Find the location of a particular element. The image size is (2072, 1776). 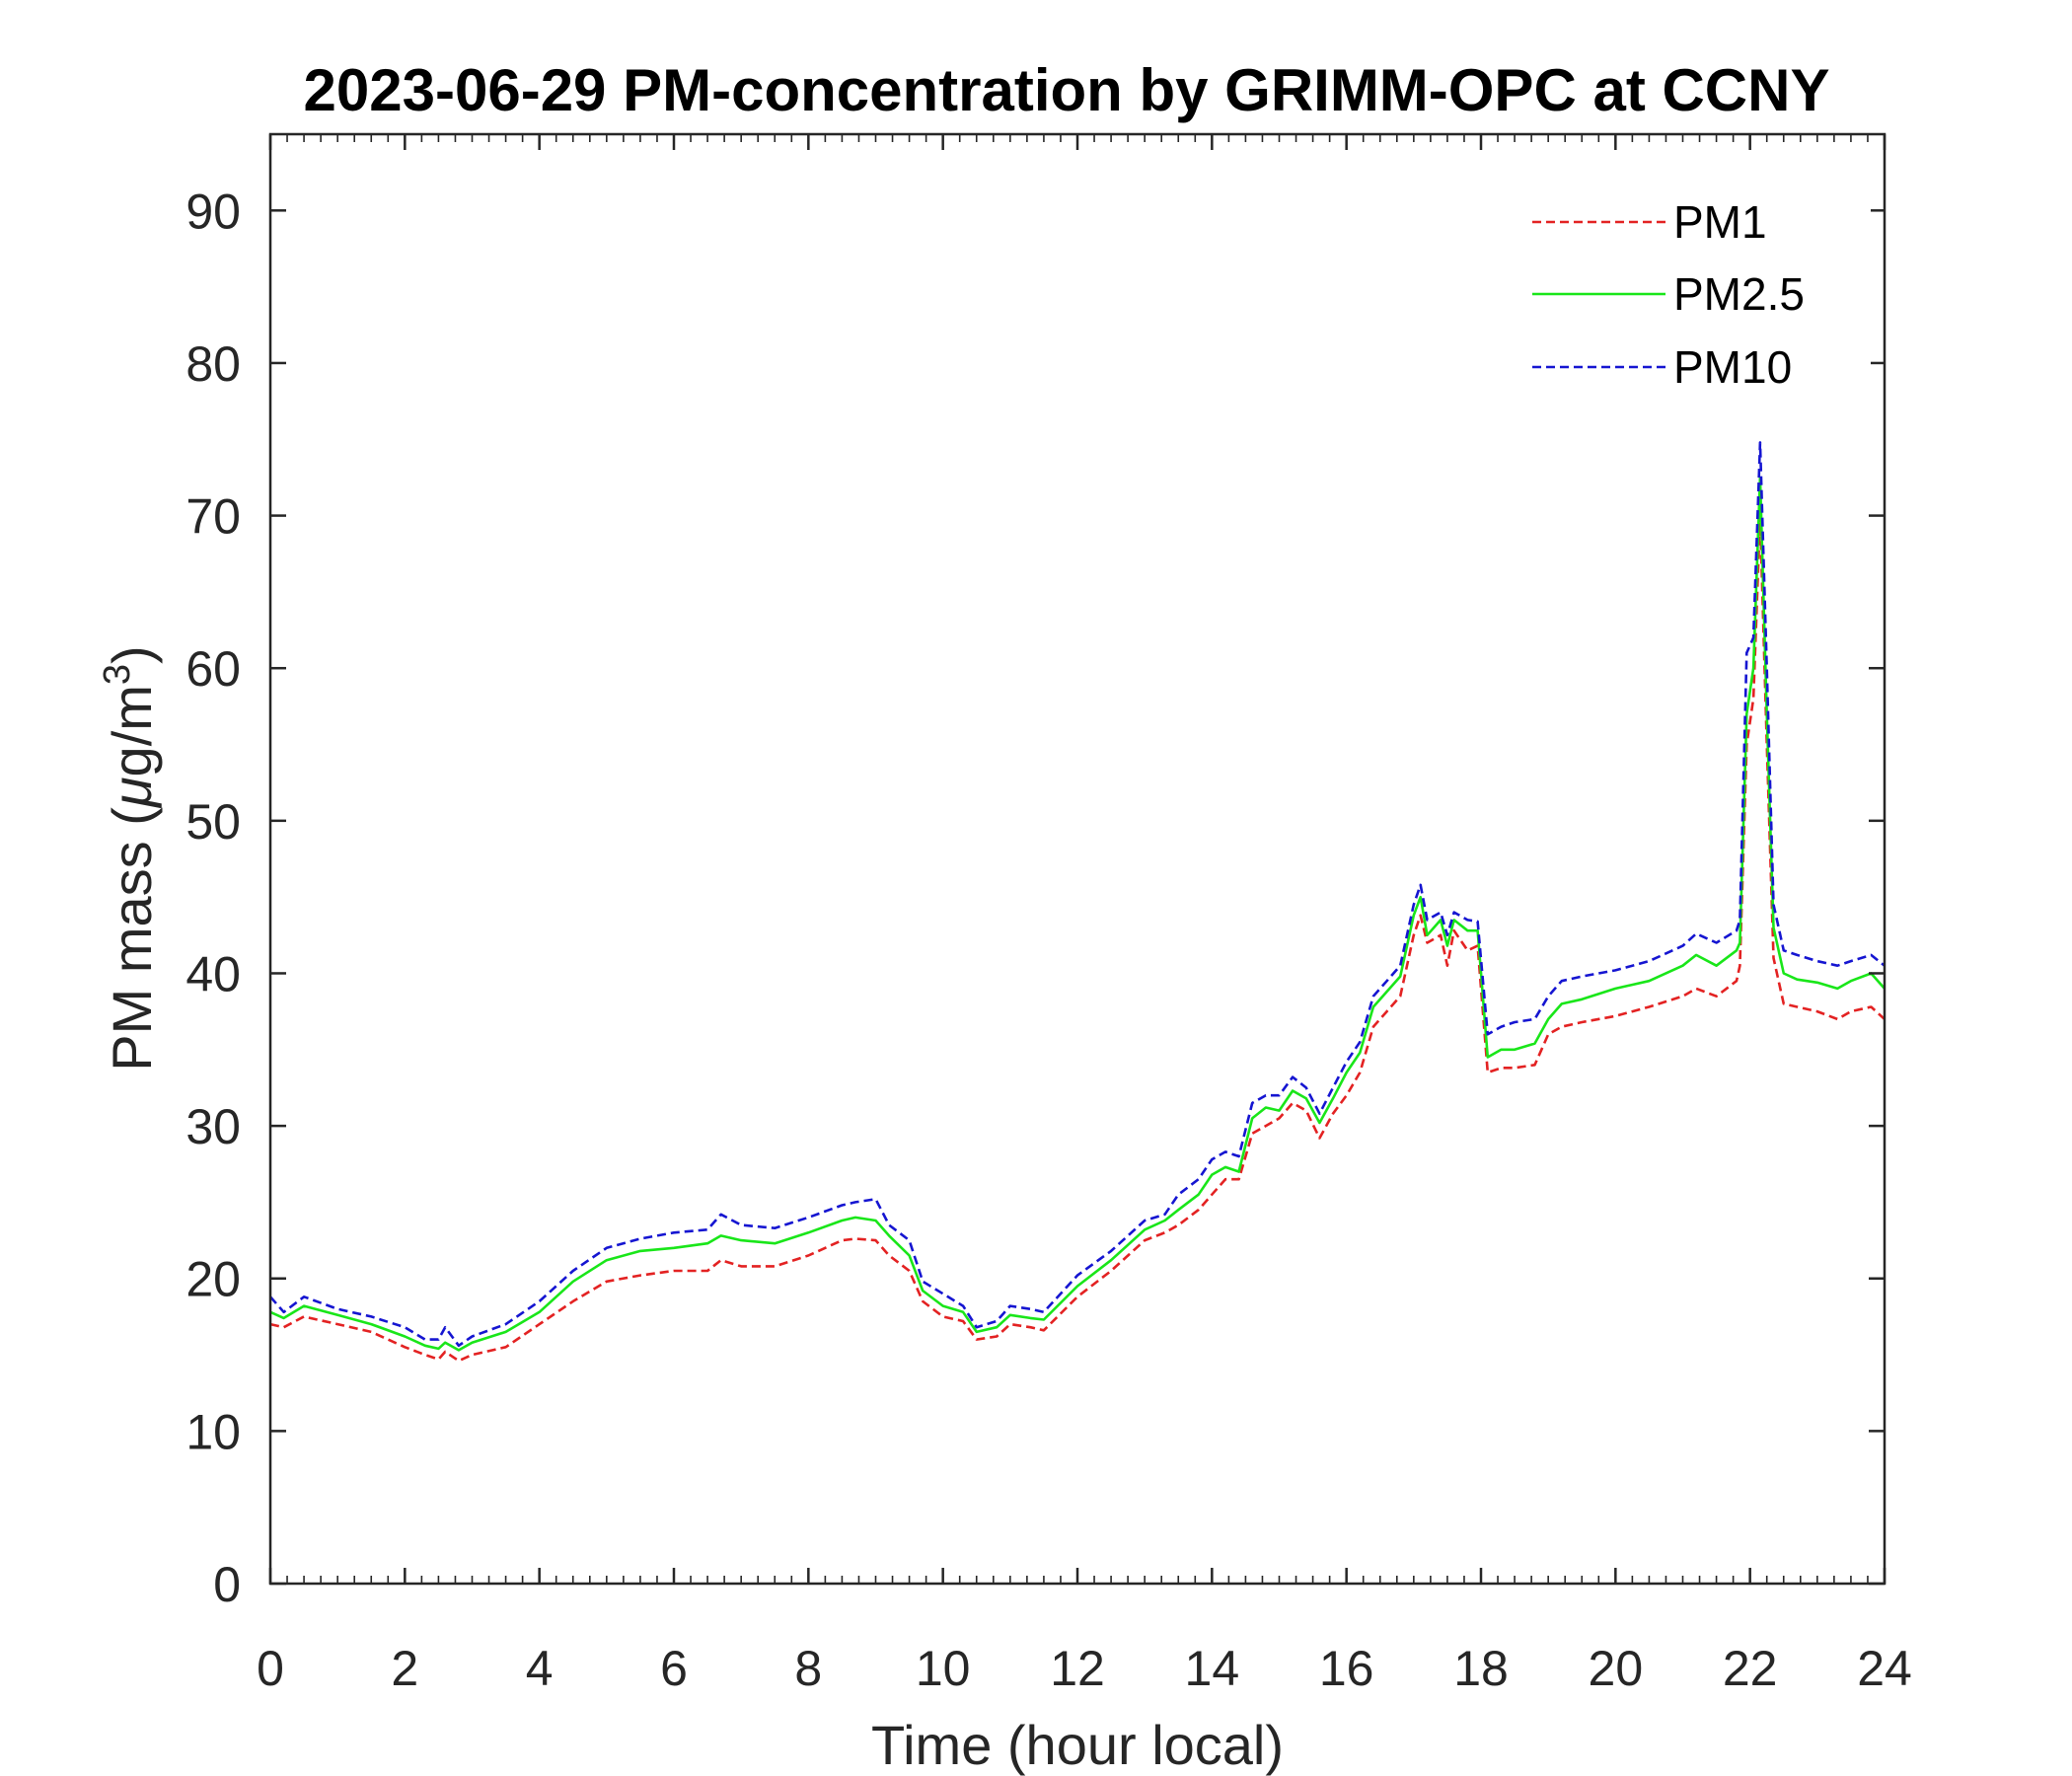

x-tick-label: 10 is located at coordinates (944, 1669).